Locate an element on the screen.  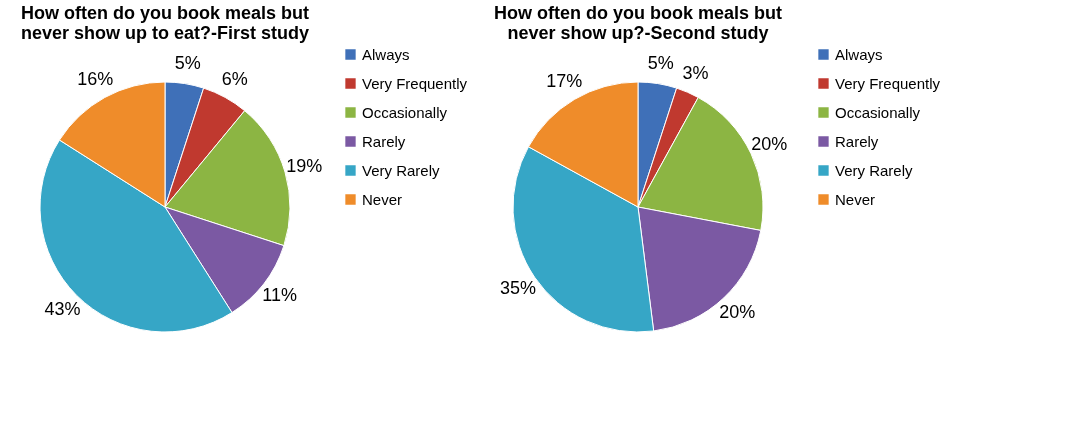
data-label: 43% is located at coordinates (62, 308).